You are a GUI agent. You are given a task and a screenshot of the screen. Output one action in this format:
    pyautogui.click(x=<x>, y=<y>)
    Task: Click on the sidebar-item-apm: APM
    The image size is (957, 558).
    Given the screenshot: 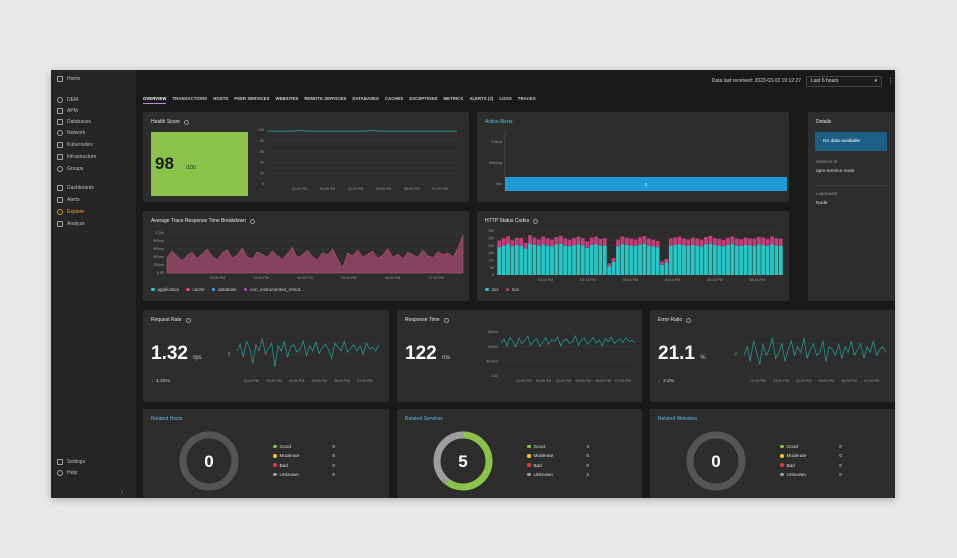 What is the action you would take?
    pyautogui.click(x=67, y=111)
    